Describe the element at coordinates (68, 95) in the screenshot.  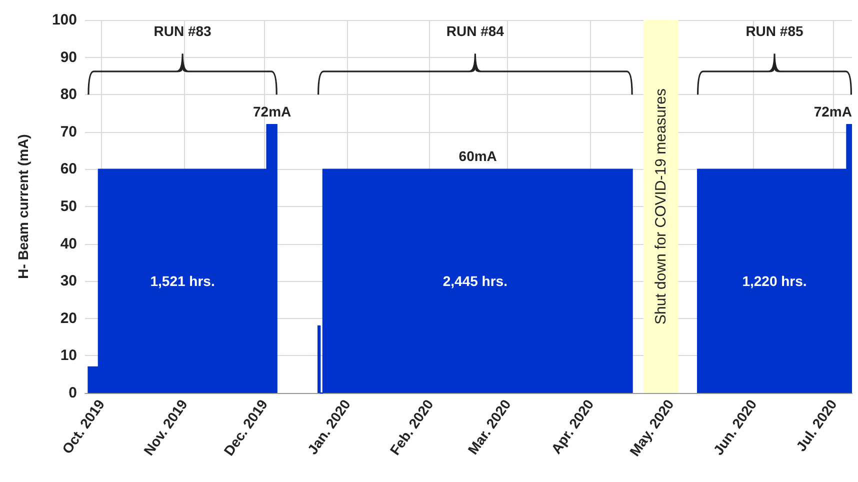
I see `y-tick-label: 80` at that location.